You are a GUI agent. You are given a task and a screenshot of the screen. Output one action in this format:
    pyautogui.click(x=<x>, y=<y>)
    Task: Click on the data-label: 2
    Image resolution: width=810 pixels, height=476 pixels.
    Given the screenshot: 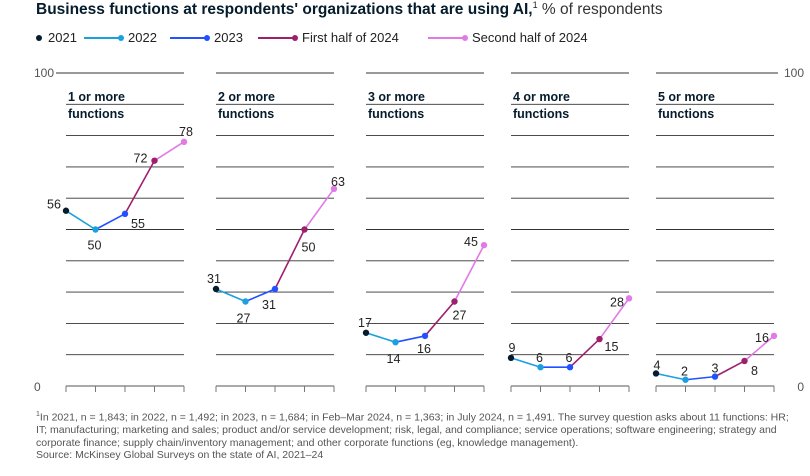 What is the action you would take?
    pyautogui.click(x=684, y=372)
    